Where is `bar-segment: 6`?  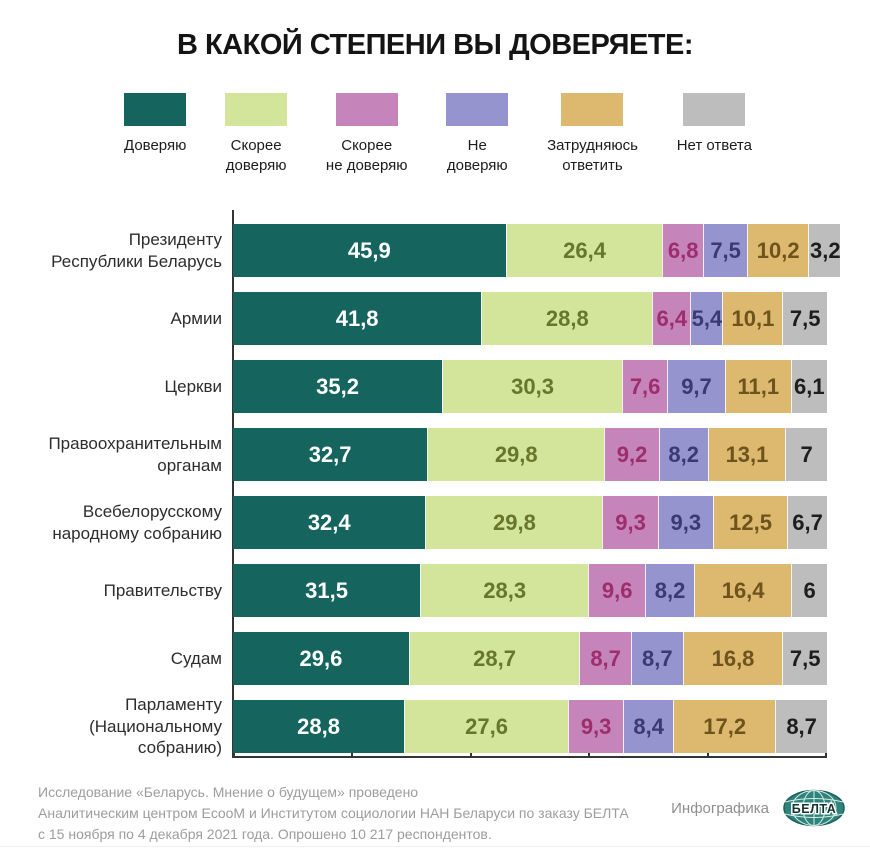
bar-segment: 6 is located at coordinates (809, 590).